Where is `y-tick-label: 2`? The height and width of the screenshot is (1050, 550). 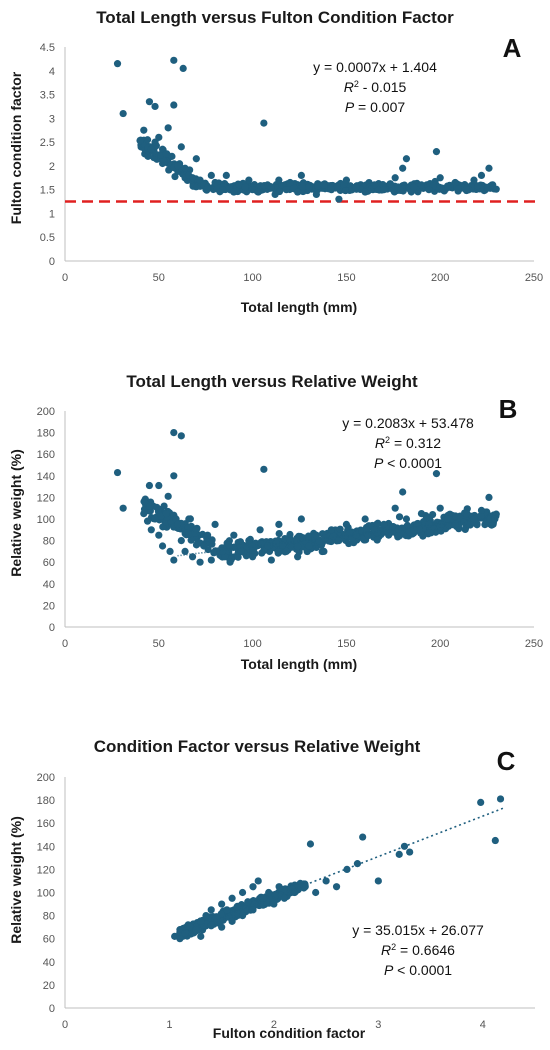 y-tick-label: 2 is located at coordinates (52, 167).